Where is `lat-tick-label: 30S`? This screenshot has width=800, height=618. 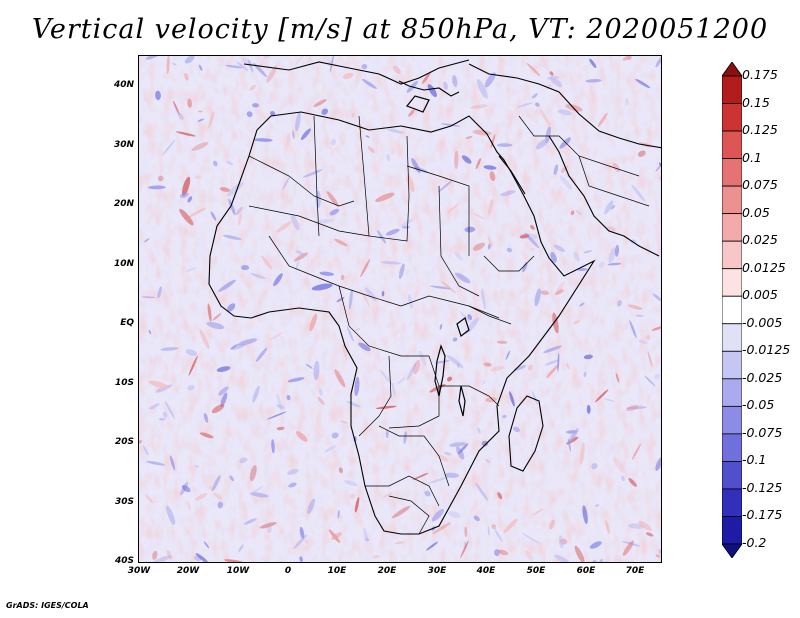 lat-tick-label: 30S is located at coordinates (124, 502).